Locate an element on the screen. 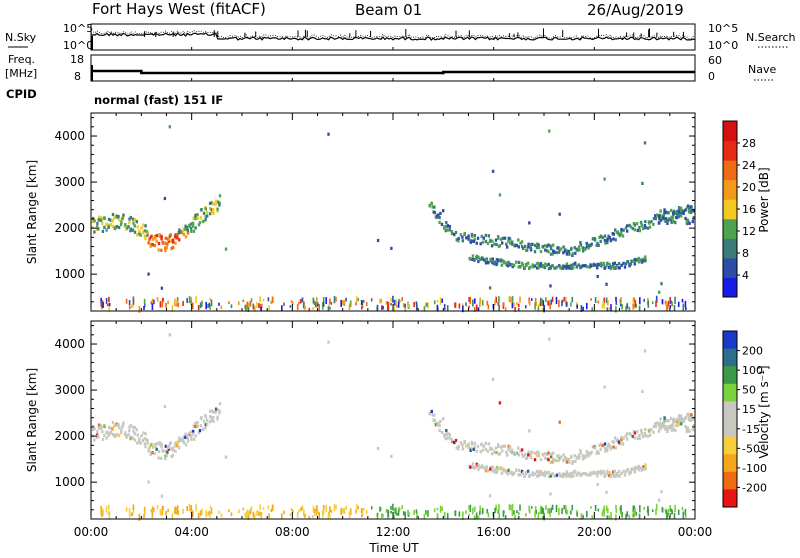 This screenshot has height=558, width=800. y-tick-label: 3000 is located at coordinates (69, 390).